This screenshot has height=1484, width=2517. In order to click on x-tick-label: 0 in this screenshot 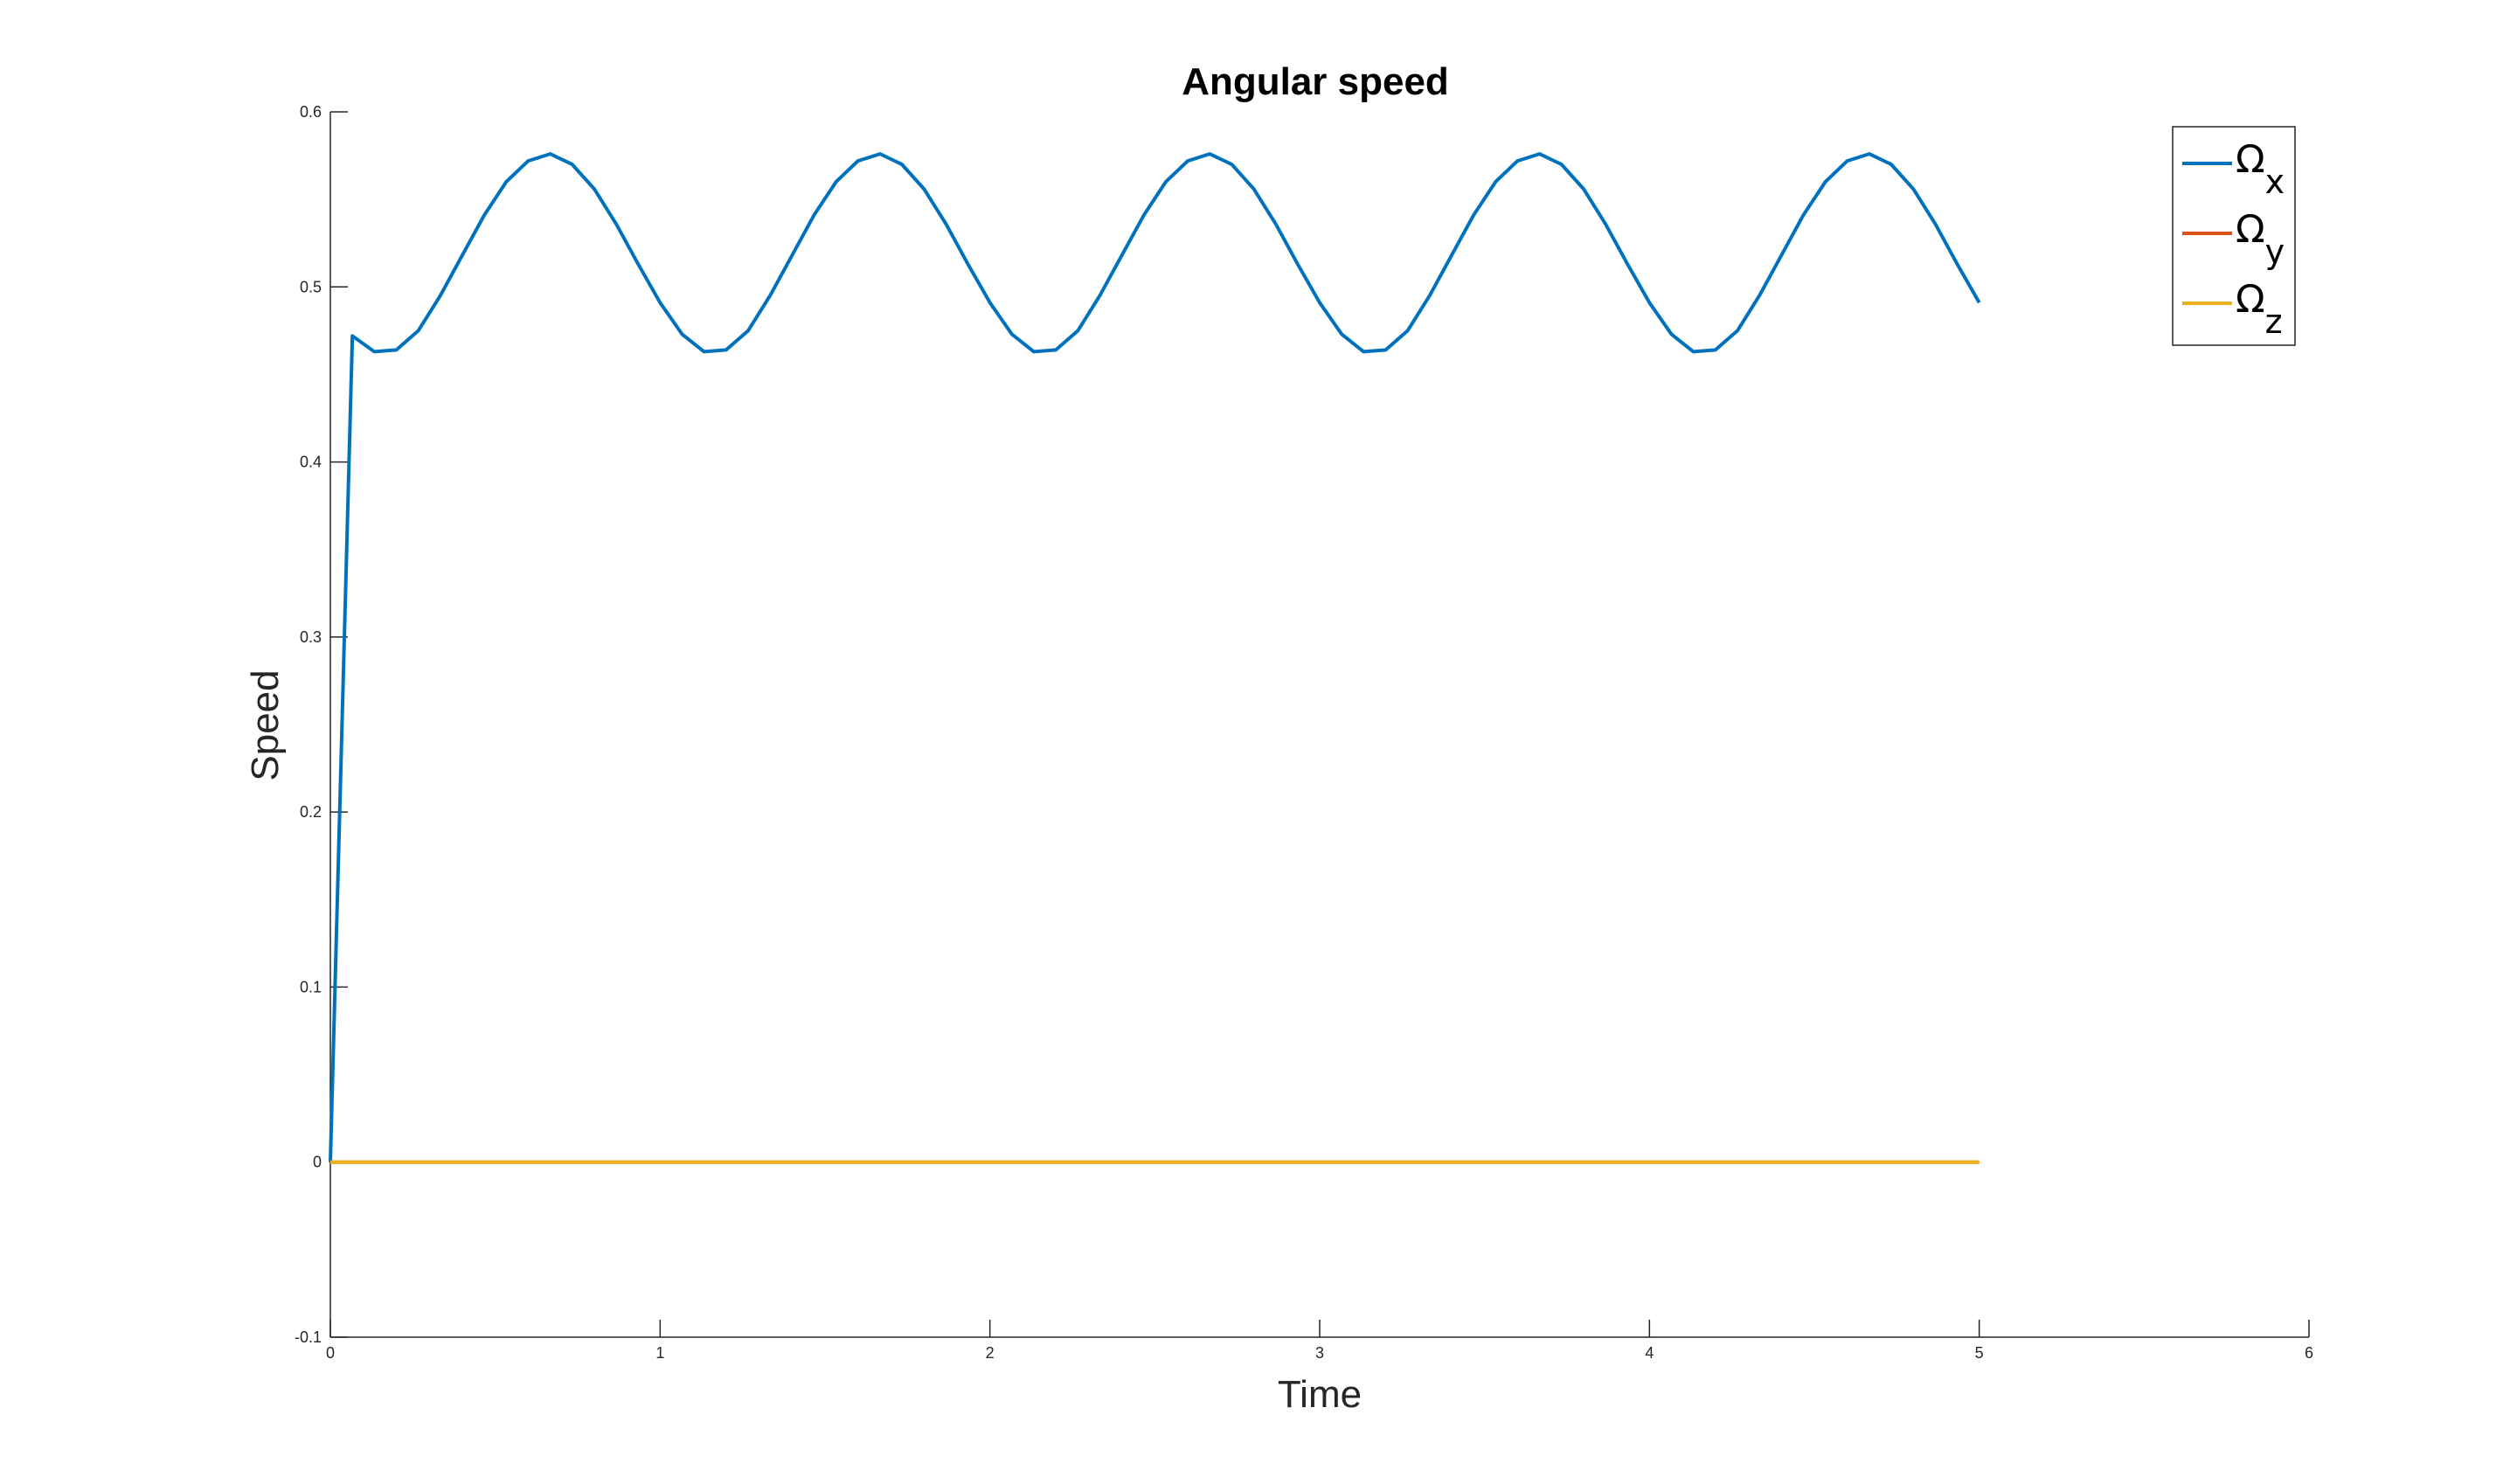, I will do `click(330, 1353)`.